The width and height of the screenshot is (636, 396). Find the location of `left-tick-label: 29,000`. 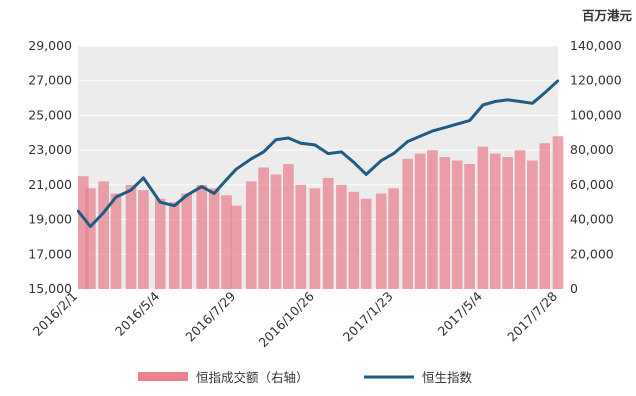

left-tick-label: 29,000 is located at coordinates (50, 45).